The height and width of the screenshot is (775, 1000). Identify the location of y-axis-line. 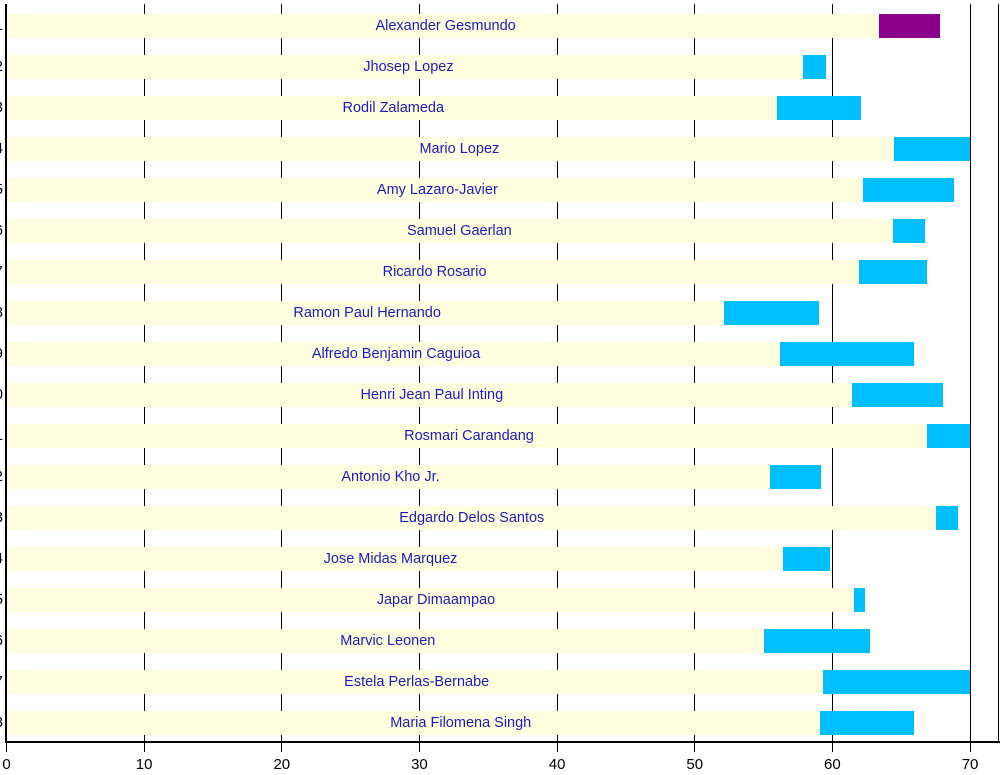
(6, 373).